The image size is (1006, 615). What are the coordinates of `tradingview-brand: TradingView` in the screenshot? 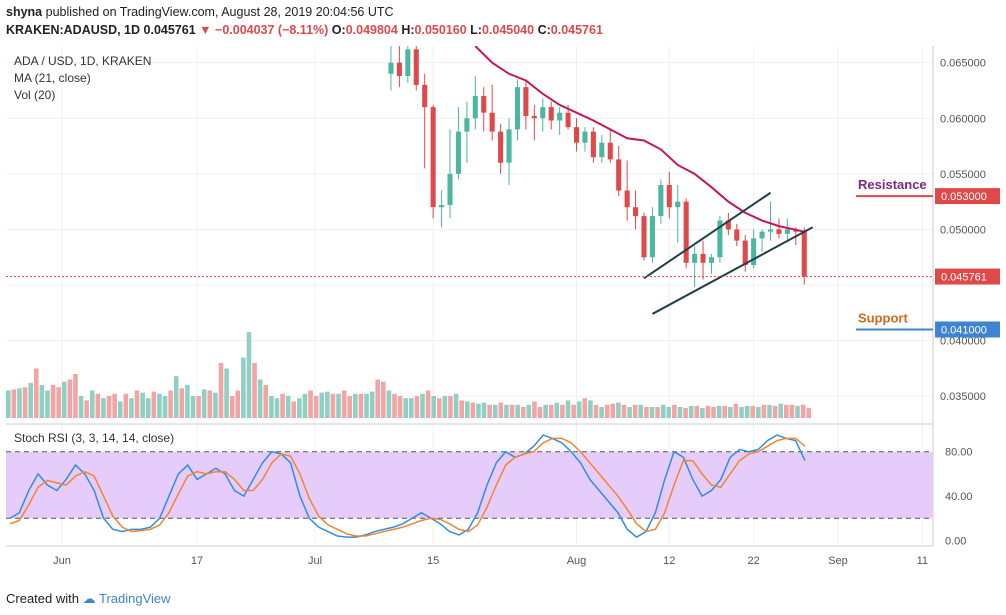 It's located at (135, 598).